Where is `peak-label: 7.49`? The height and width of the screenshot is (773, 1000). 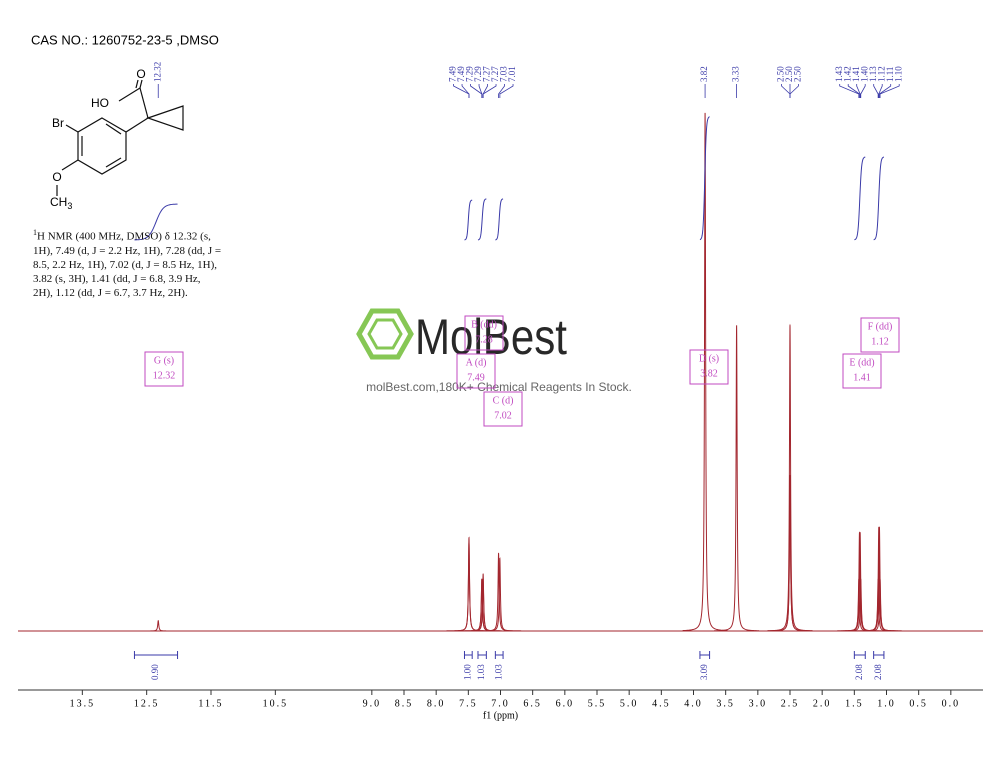 peak-label: 7.49 is located at coordinates (461, 74).